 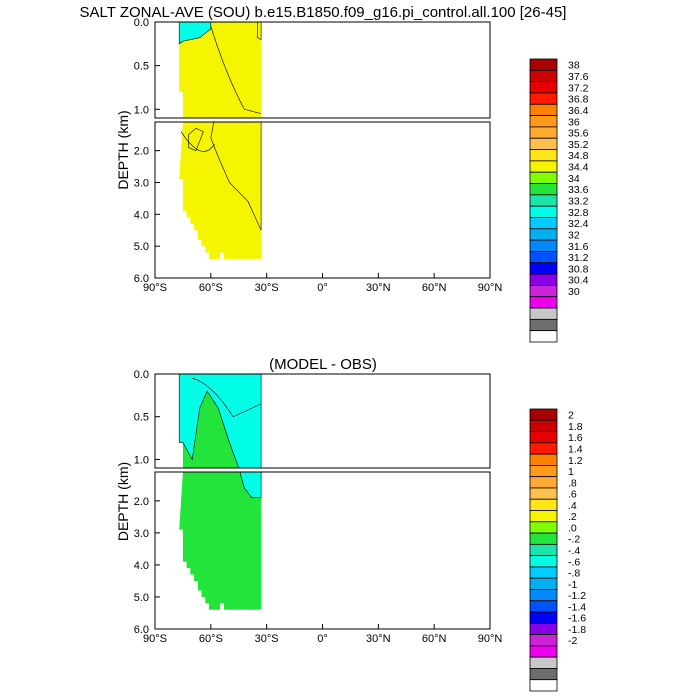 I want to click on colorbar-label: 32.4, so click(x=578, y=224).